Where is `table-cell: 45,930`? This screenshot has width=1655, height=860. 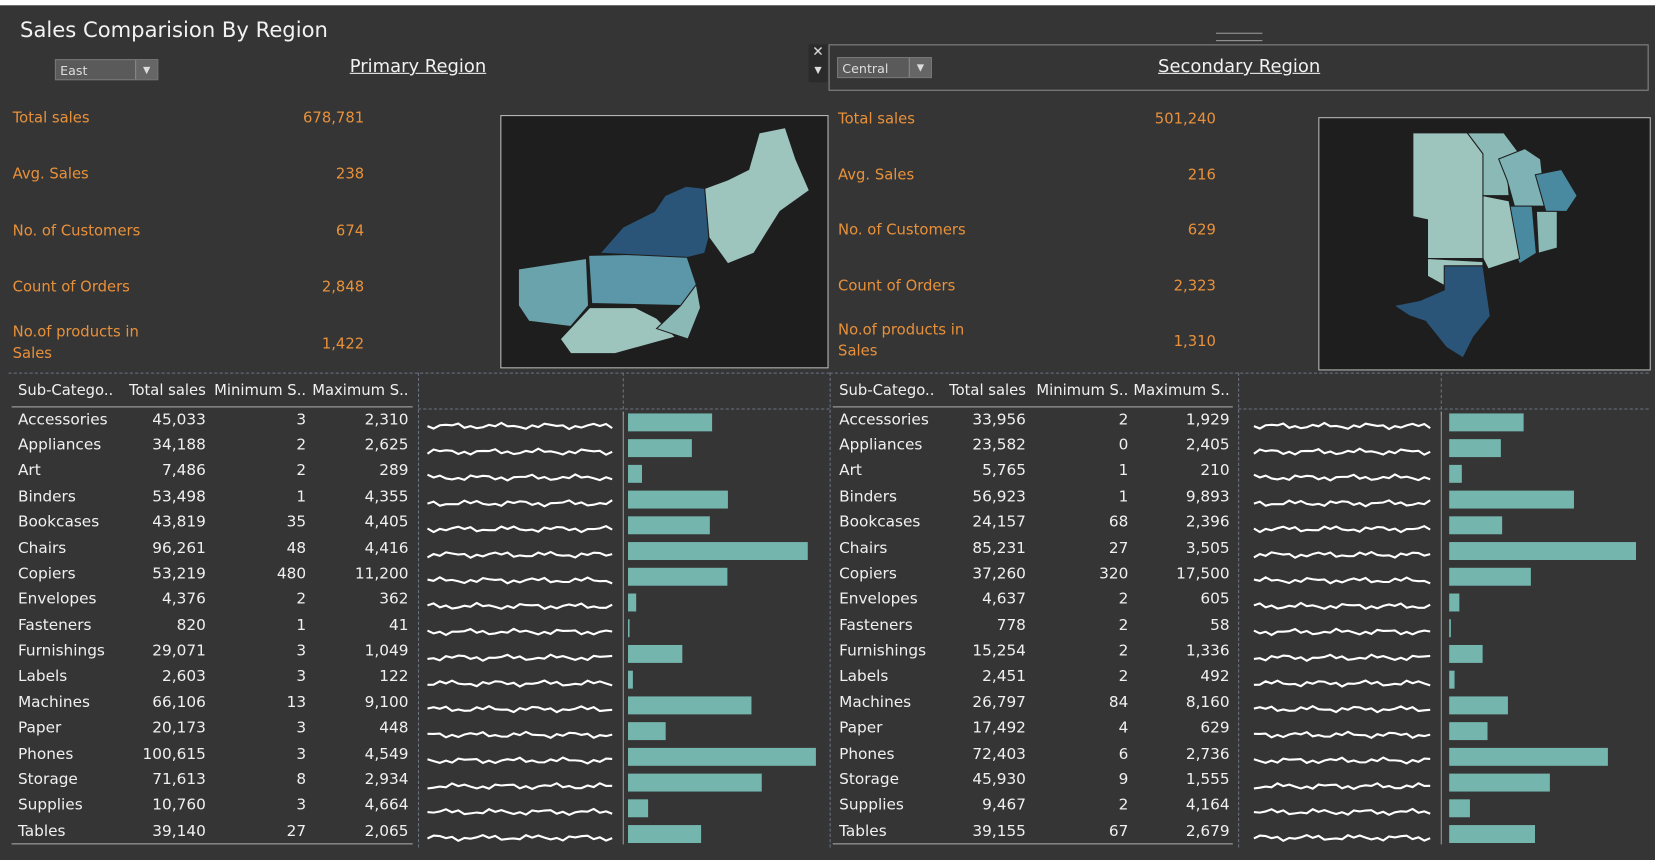 table-cell: 45,930 is located at coordinates (999, 780).